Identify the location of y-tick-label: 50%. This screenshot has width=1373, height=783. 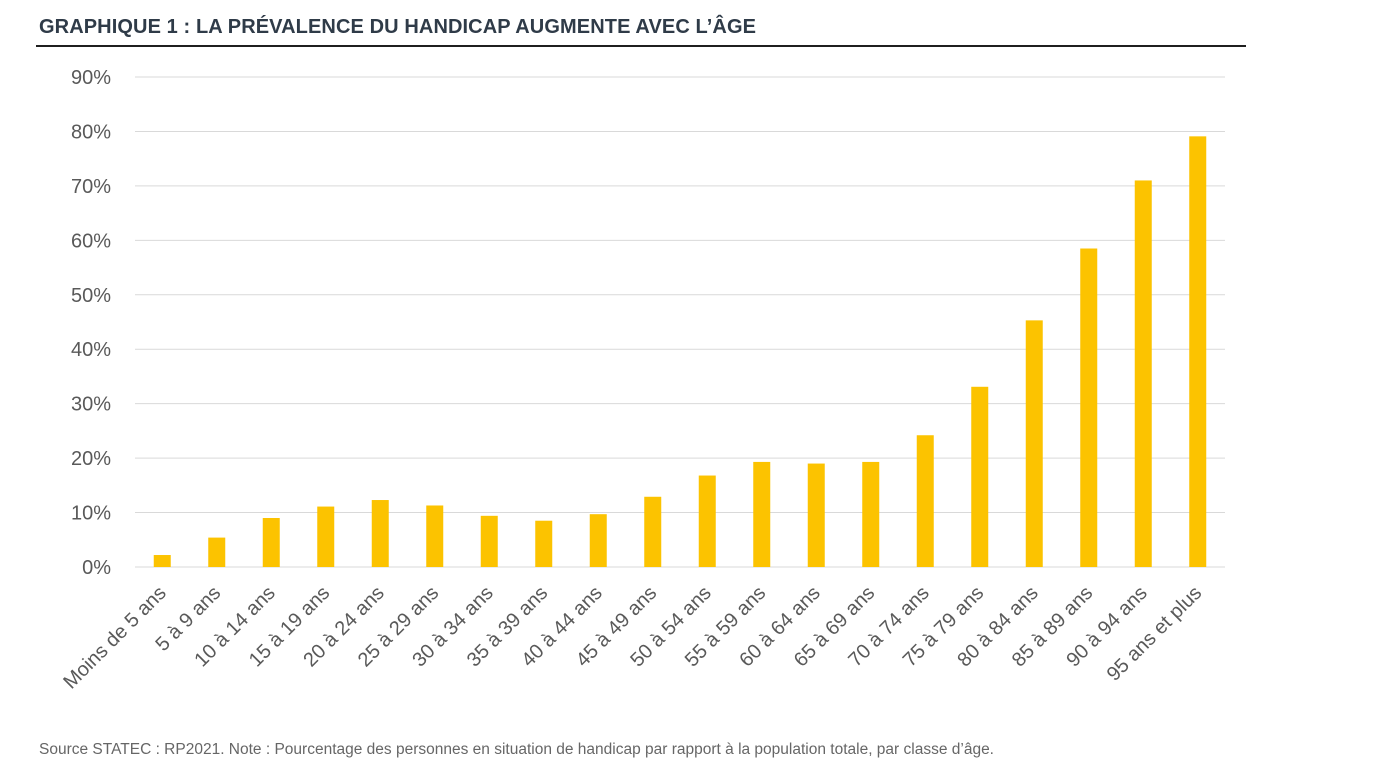
(91, 296).